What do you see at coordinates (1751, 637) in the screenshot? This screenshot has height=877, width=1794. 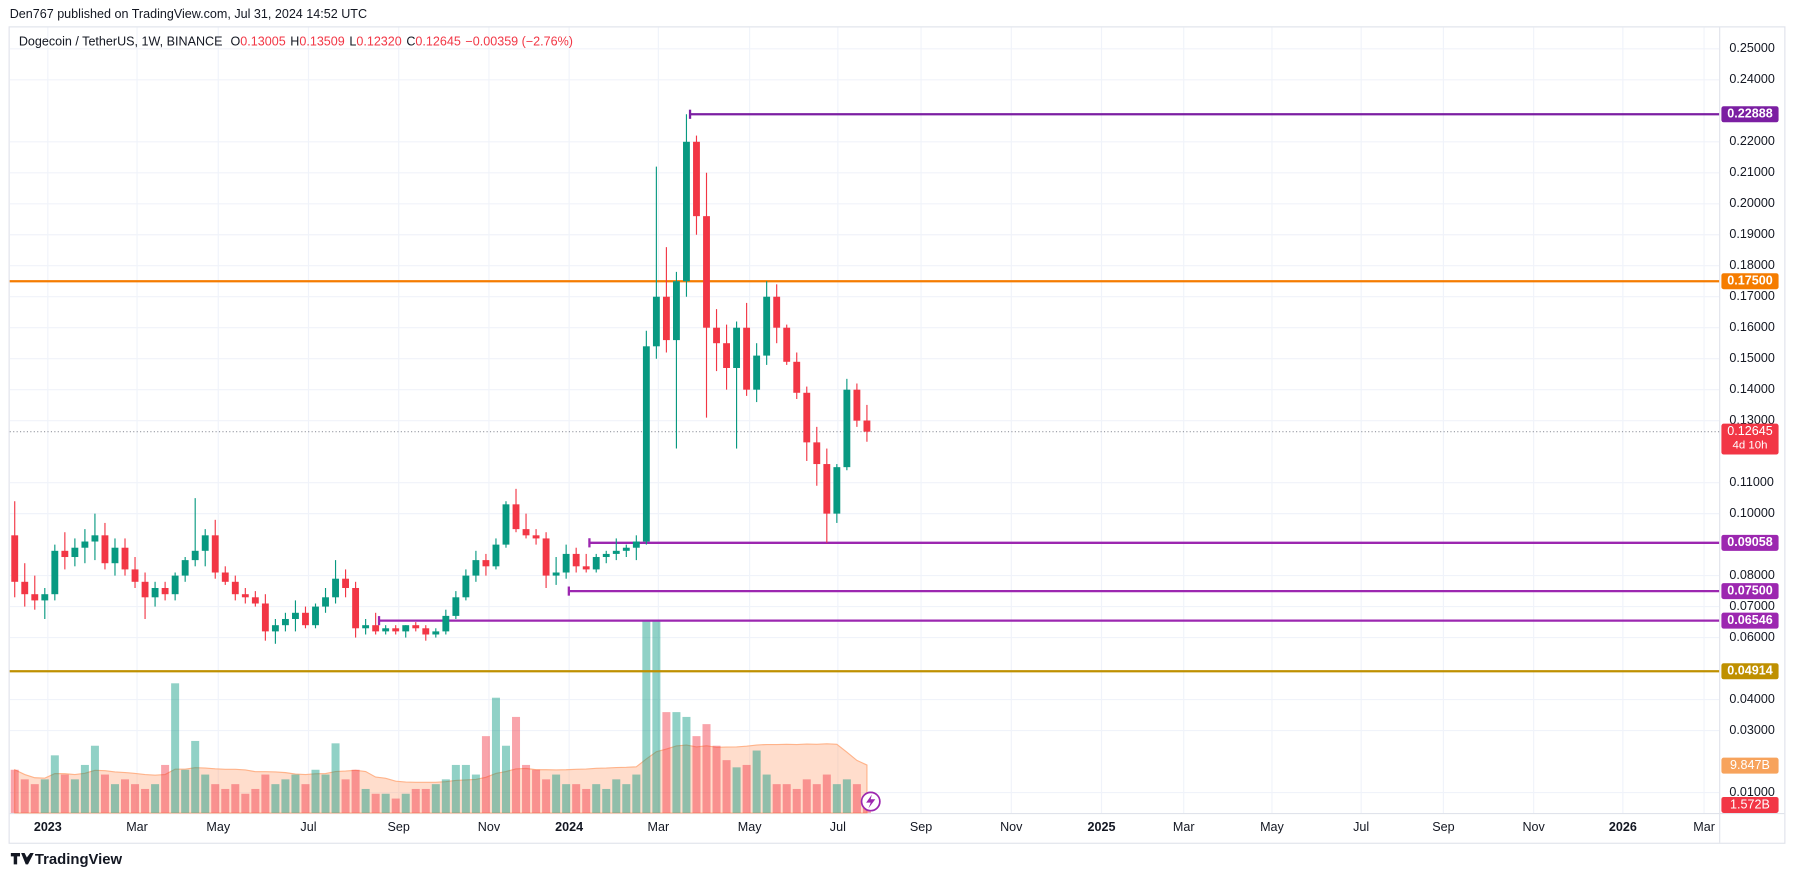 I see `y-tick-label: 0.06000` at bounding box center [1751, 637].